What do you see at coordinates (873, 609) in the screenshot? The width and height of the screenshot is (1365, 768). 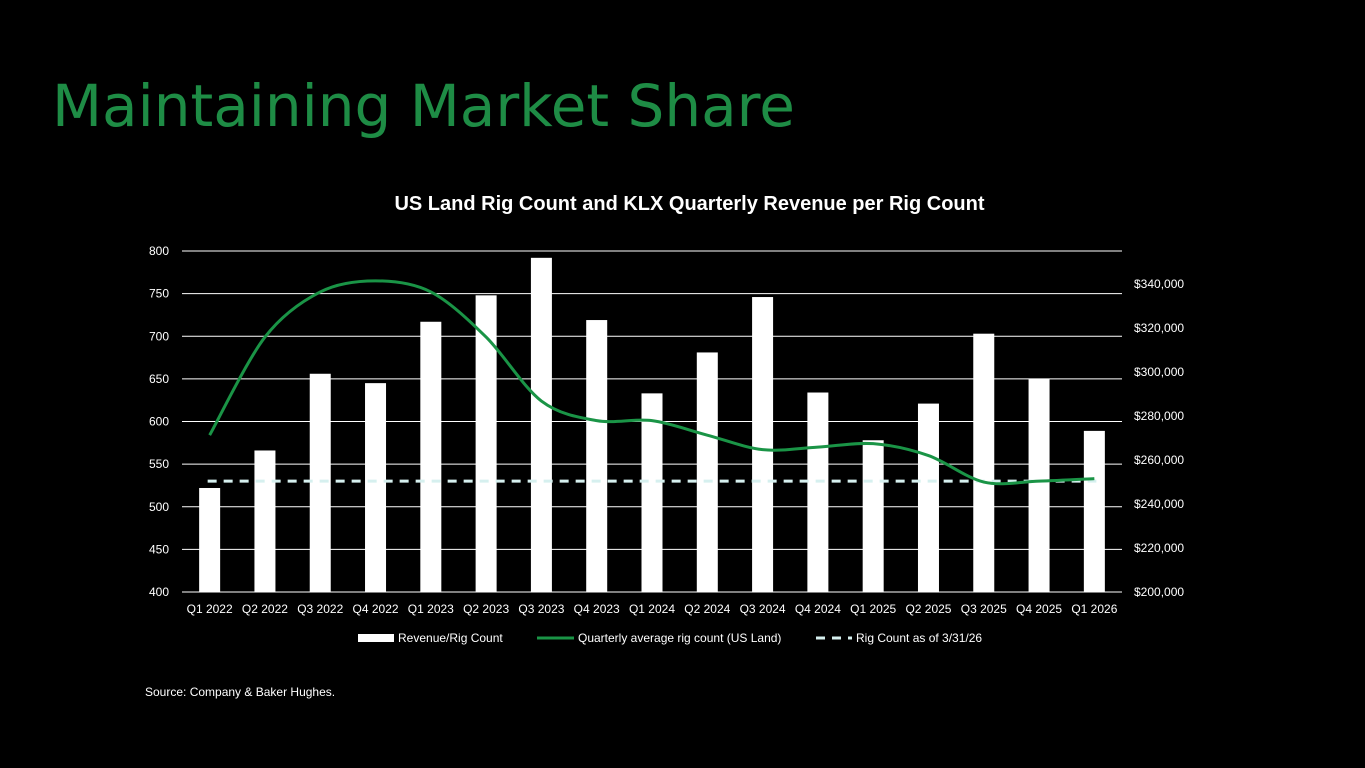 I see `x-axis-tick-label: Q1 2025` at bounding box center [873, 609].